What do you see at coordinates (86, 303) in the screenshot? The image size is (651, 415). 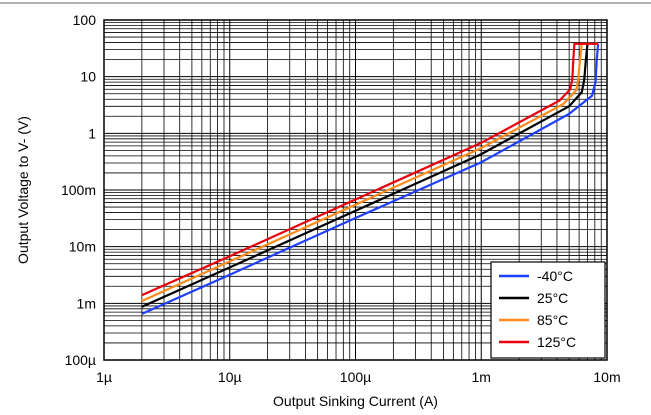 I see `y-tick-label: 1m` at bounding box center [86, 303].